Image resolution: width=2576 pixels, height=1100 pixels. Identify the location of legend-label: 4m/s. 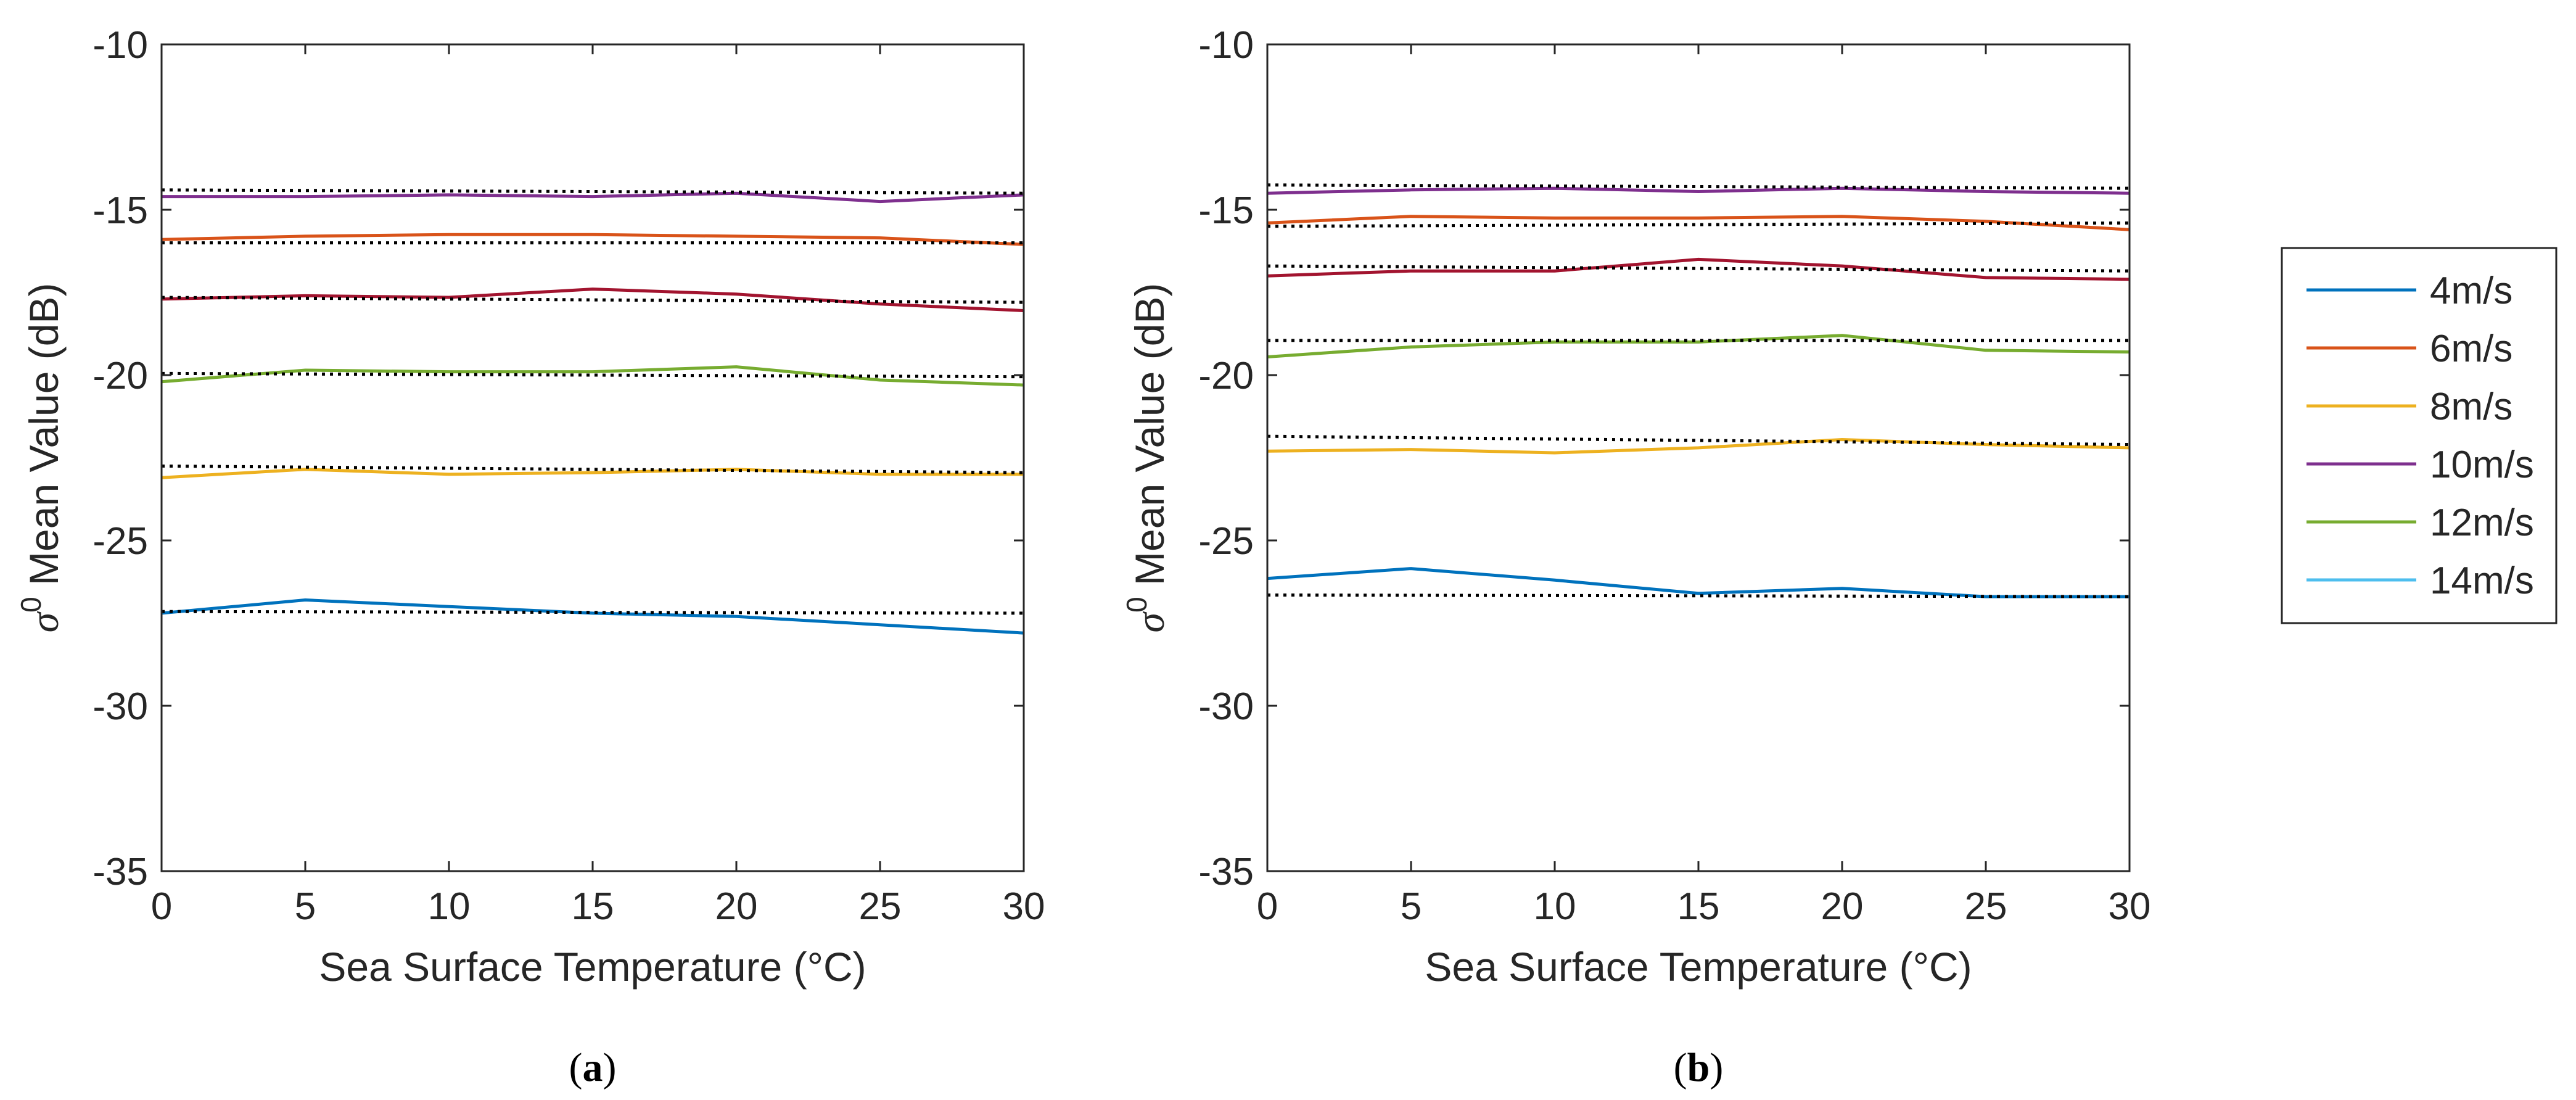
(2471, 291).